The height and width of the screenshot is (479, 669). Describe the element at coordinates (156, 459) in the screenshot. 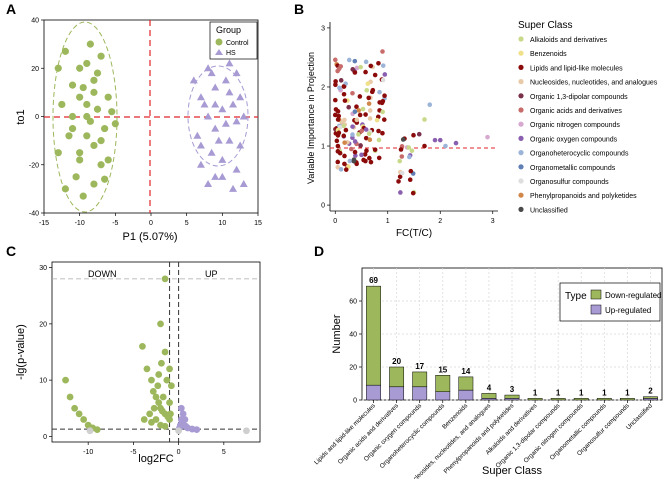

I see `x-axis-label-c: log2FC` at that location.